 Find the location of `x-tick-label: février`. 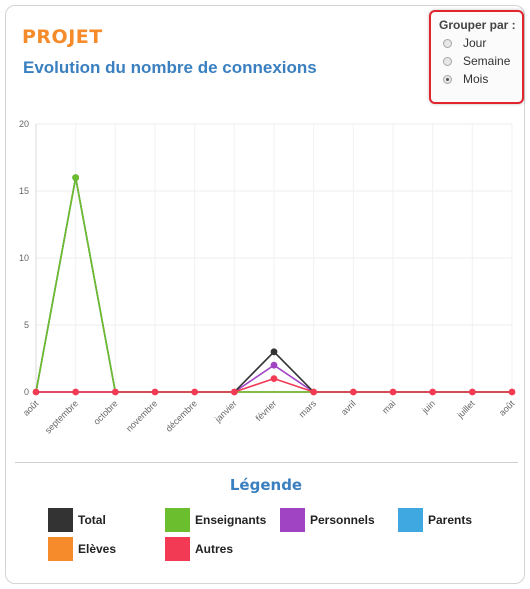

x-tick-label: février is located at coordinates (266, 410).